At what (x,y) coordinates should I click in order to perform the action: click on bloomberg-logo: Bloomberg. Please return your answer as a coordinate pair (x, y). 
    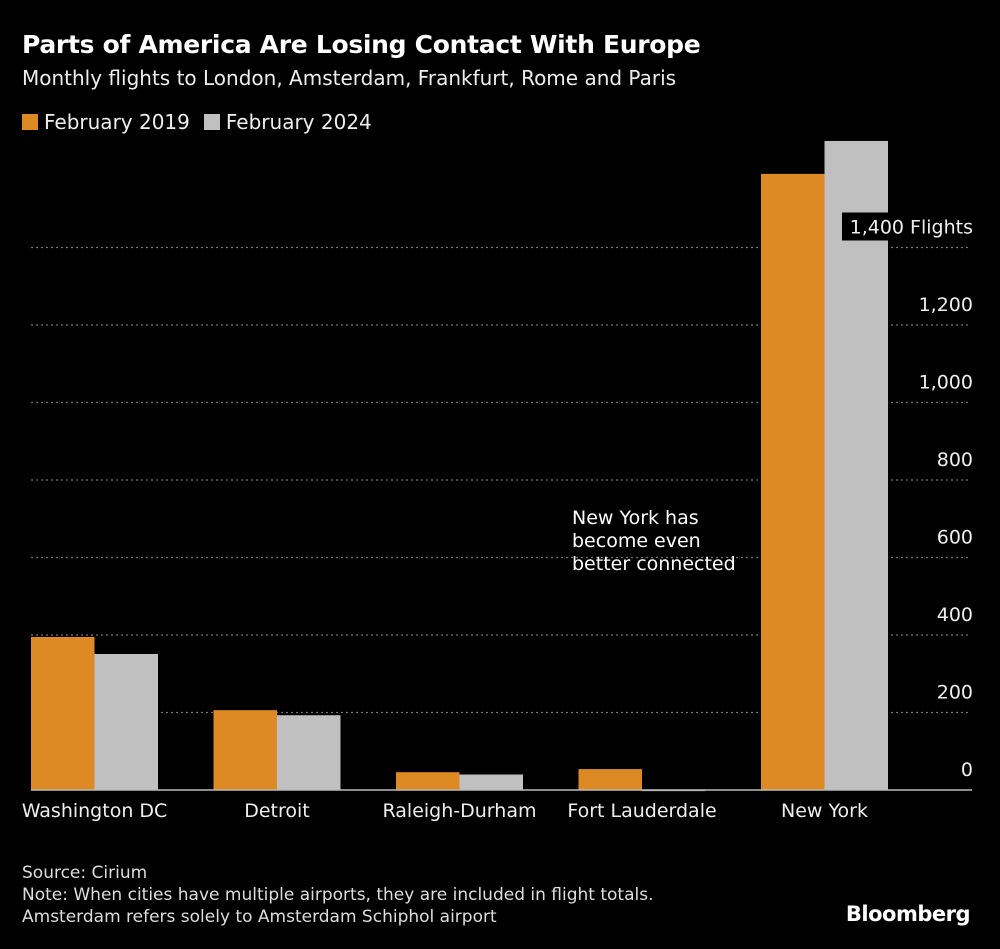
    Looking at the image, I should click on (908, 914).